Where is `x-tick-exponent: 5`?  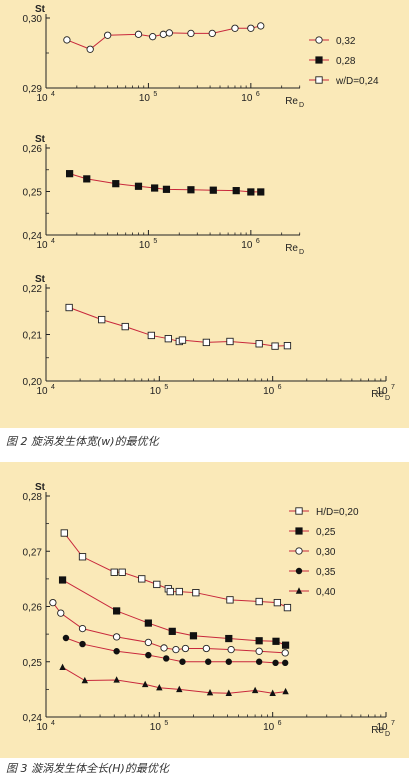
x-tick-exponent: 5 is located at coordinates (155, 241).